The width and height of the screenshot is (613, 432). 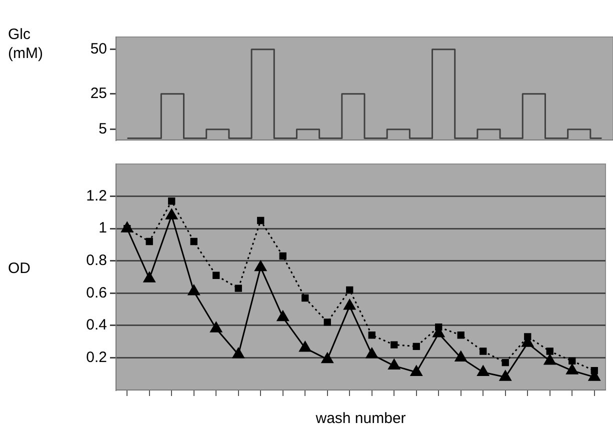 What do you see at coordinates (96, 293) in the screenshot?
I see `y-tick-label: 0.6` at bounding box center [96, 293].